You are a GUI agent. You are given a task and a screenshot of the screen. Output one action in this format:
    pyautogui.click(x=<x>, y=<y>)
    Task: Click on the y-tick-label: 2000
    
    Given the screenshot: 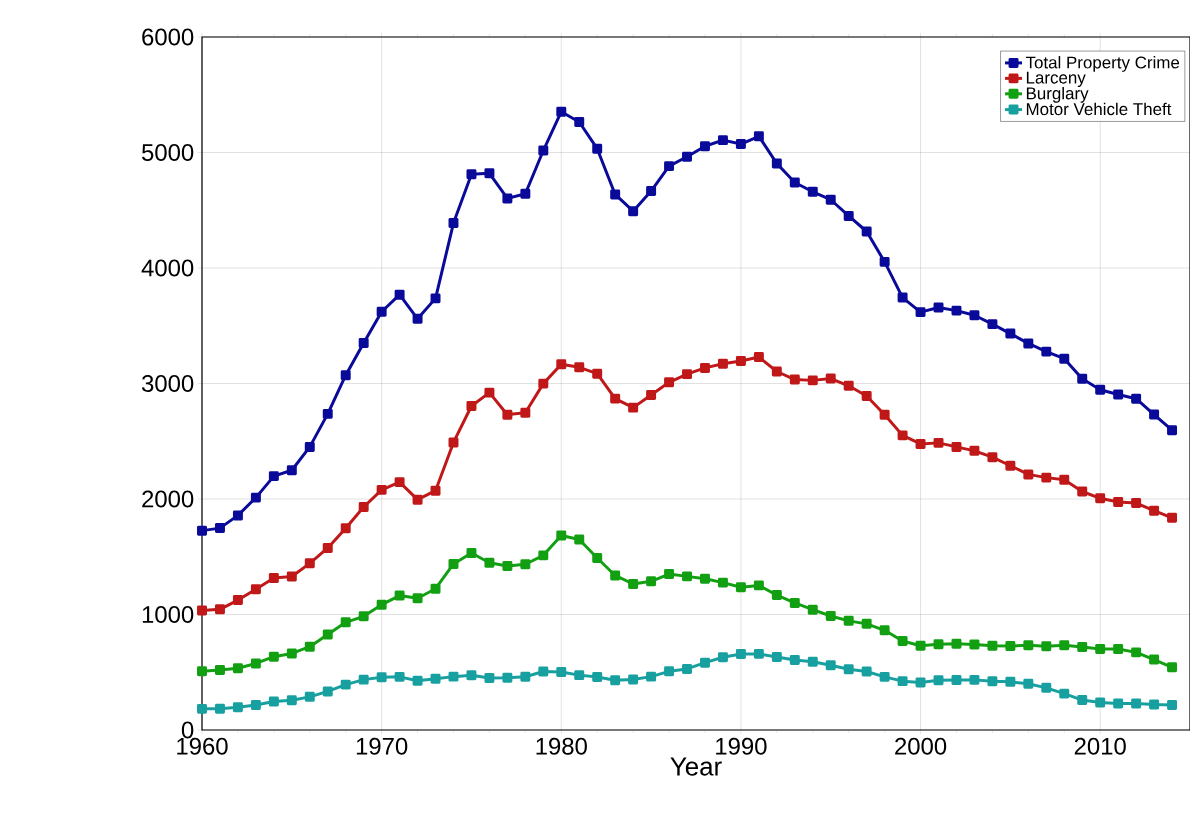 What is the action you would take?
    pyautogui.click(x=168, y=499)
    